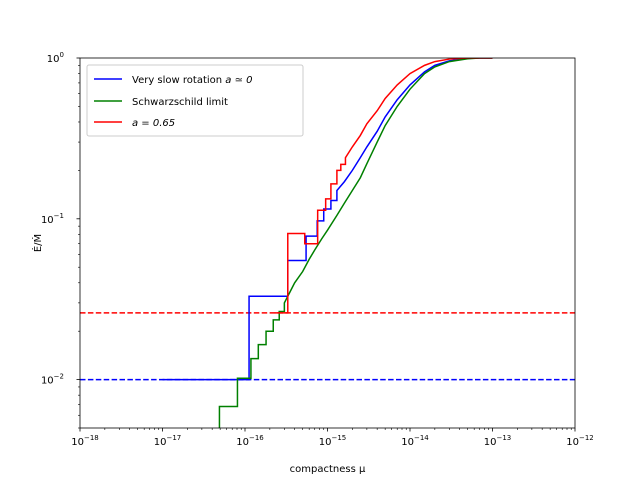 This screenshot has width=640, height=480. I want to click on legend-label-a-065: a = 0.65, so click(153, 123).